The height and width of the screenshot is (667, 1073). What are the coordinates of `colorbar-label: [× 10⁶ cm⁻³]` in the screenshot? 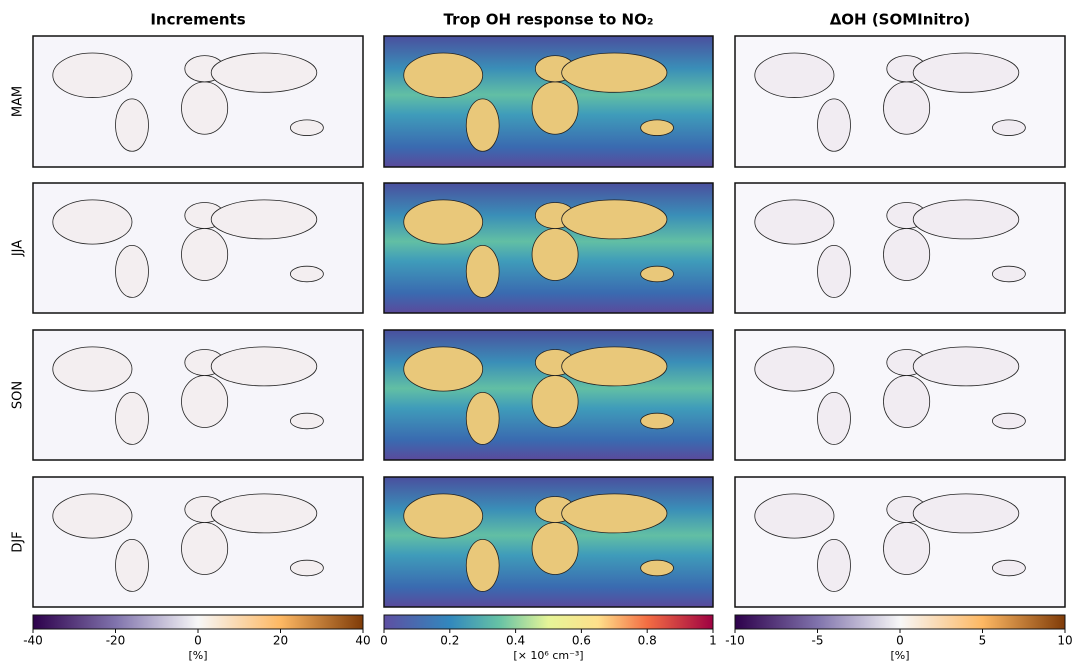 It's located at (548, 655).